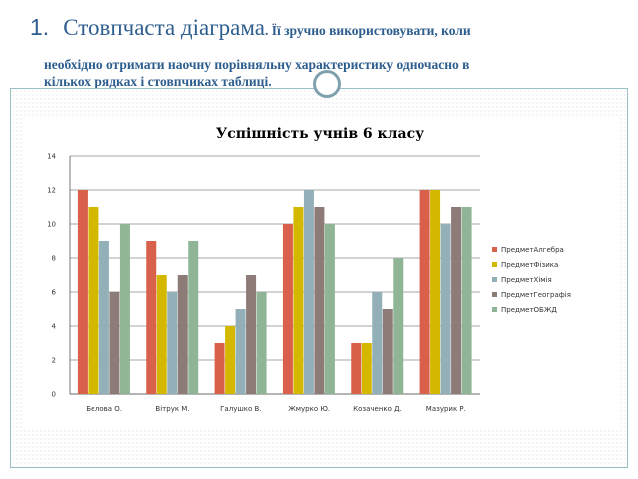 This screenshot has width=638, height=479. What do you see at coordinates (54, 395) in the screenshot?
I see `y-tick-label: 0` at bounding box center [54, 395].